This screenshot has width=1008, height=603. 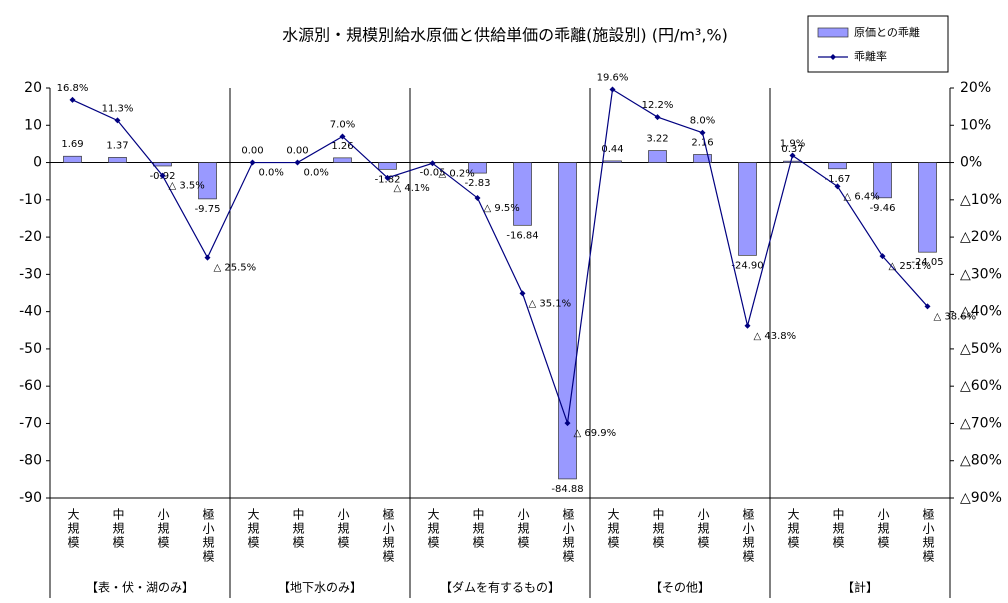 What do you see at coordinates (30, 200) in the screenshot?
I see `y-tick-label: -10` at bounding box center [30, 200].